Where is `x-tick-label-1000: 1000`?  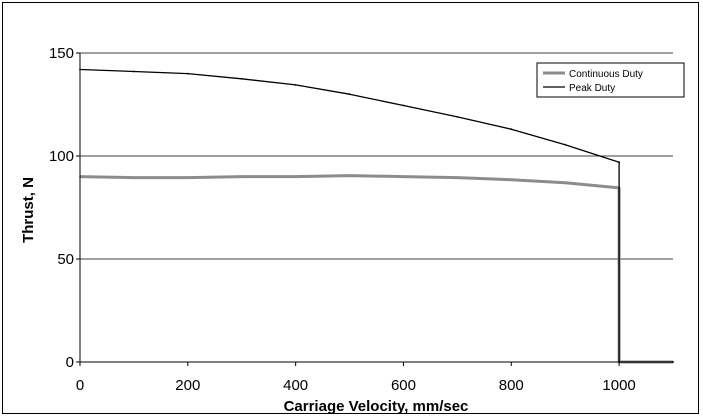 x-tick-label-1000: 1000 is located at coordinates (618, 385).